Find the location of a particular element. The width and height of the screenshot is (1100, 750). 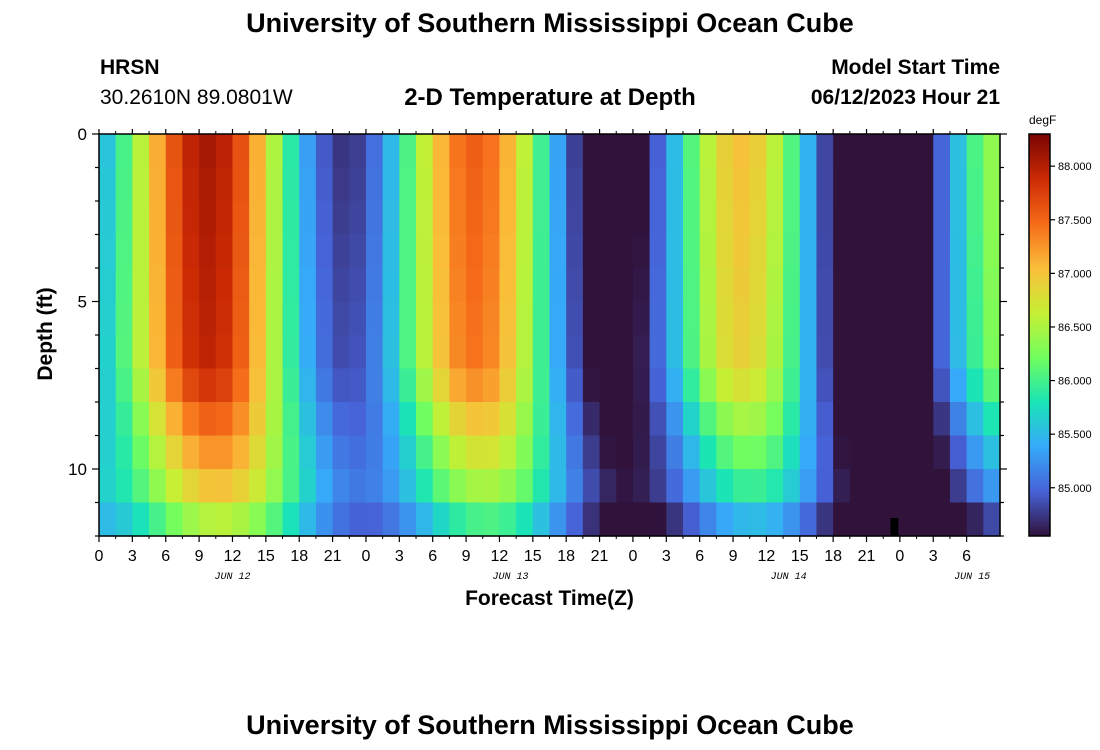

x-tick-label: 3 is located at coordinates (933, 556).